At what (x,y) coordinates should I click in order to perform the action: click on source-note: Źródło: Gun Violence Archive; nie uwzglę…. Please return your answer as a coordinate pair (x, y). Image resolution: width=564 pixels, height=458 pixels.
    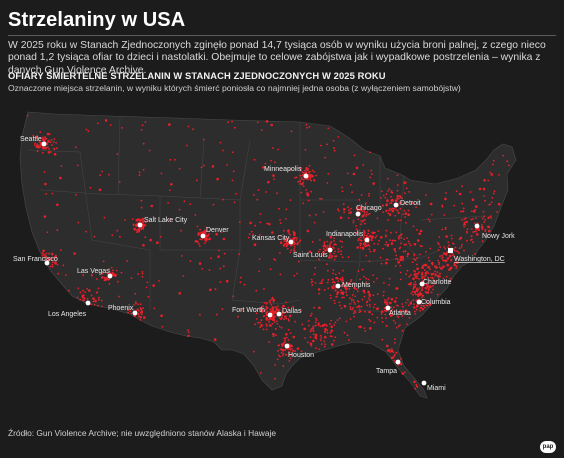
    Looking at the image, I should click on (142, 433).